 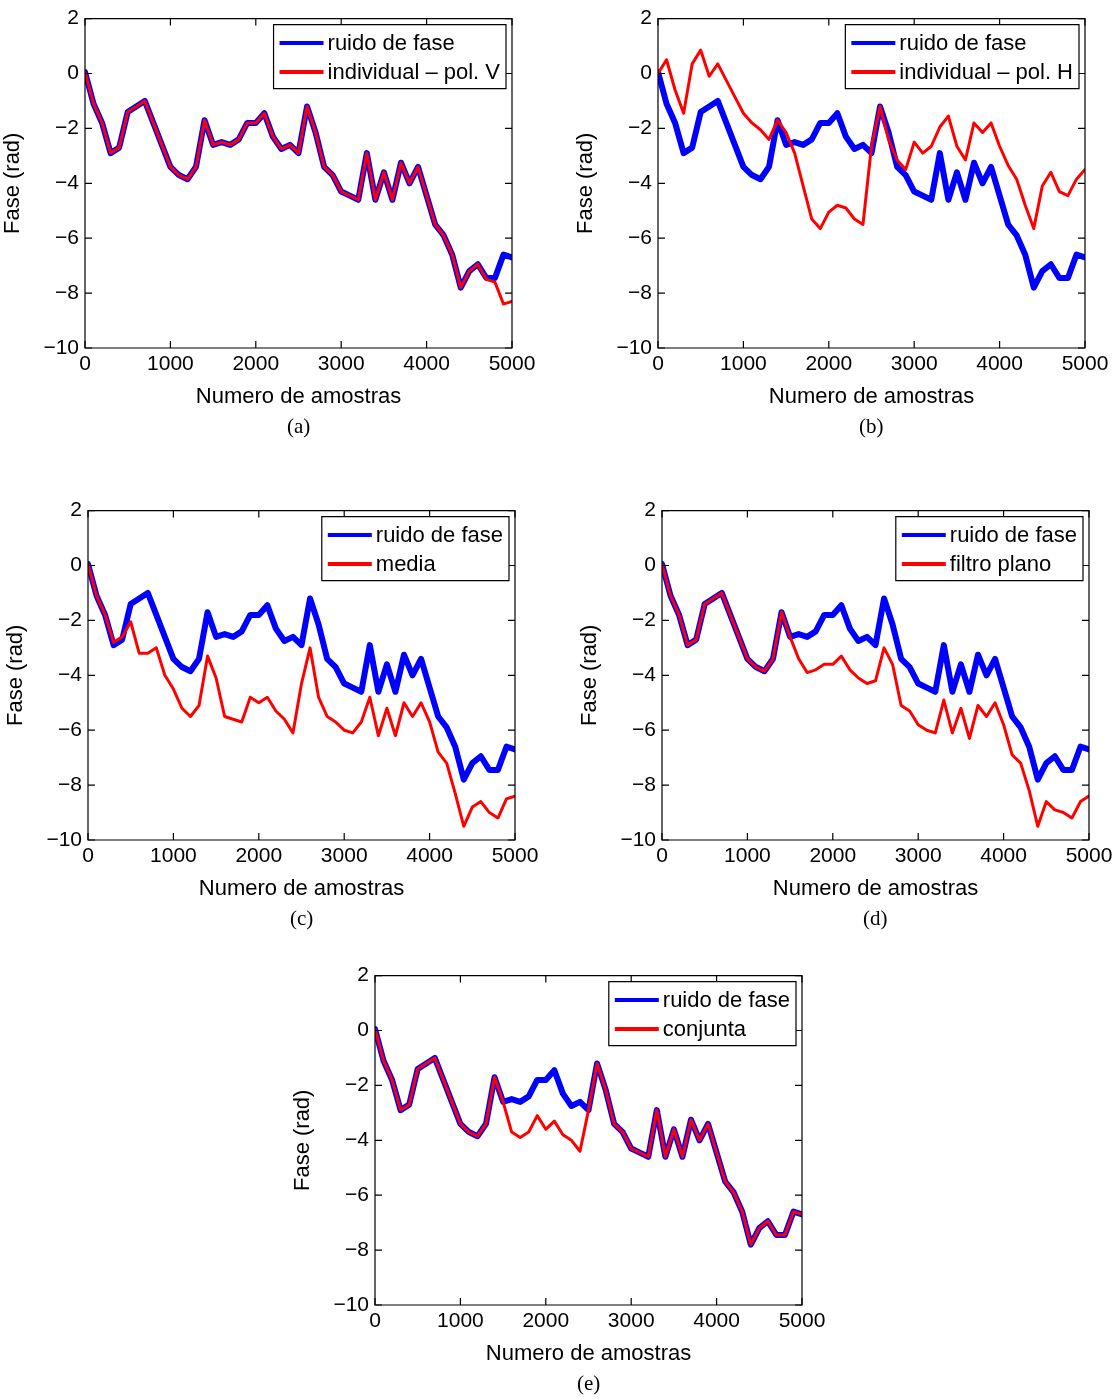 What do you see at coordinates (871, 426) in the screenshot?
I see `text: (b)` at bounding box center [871, 426].